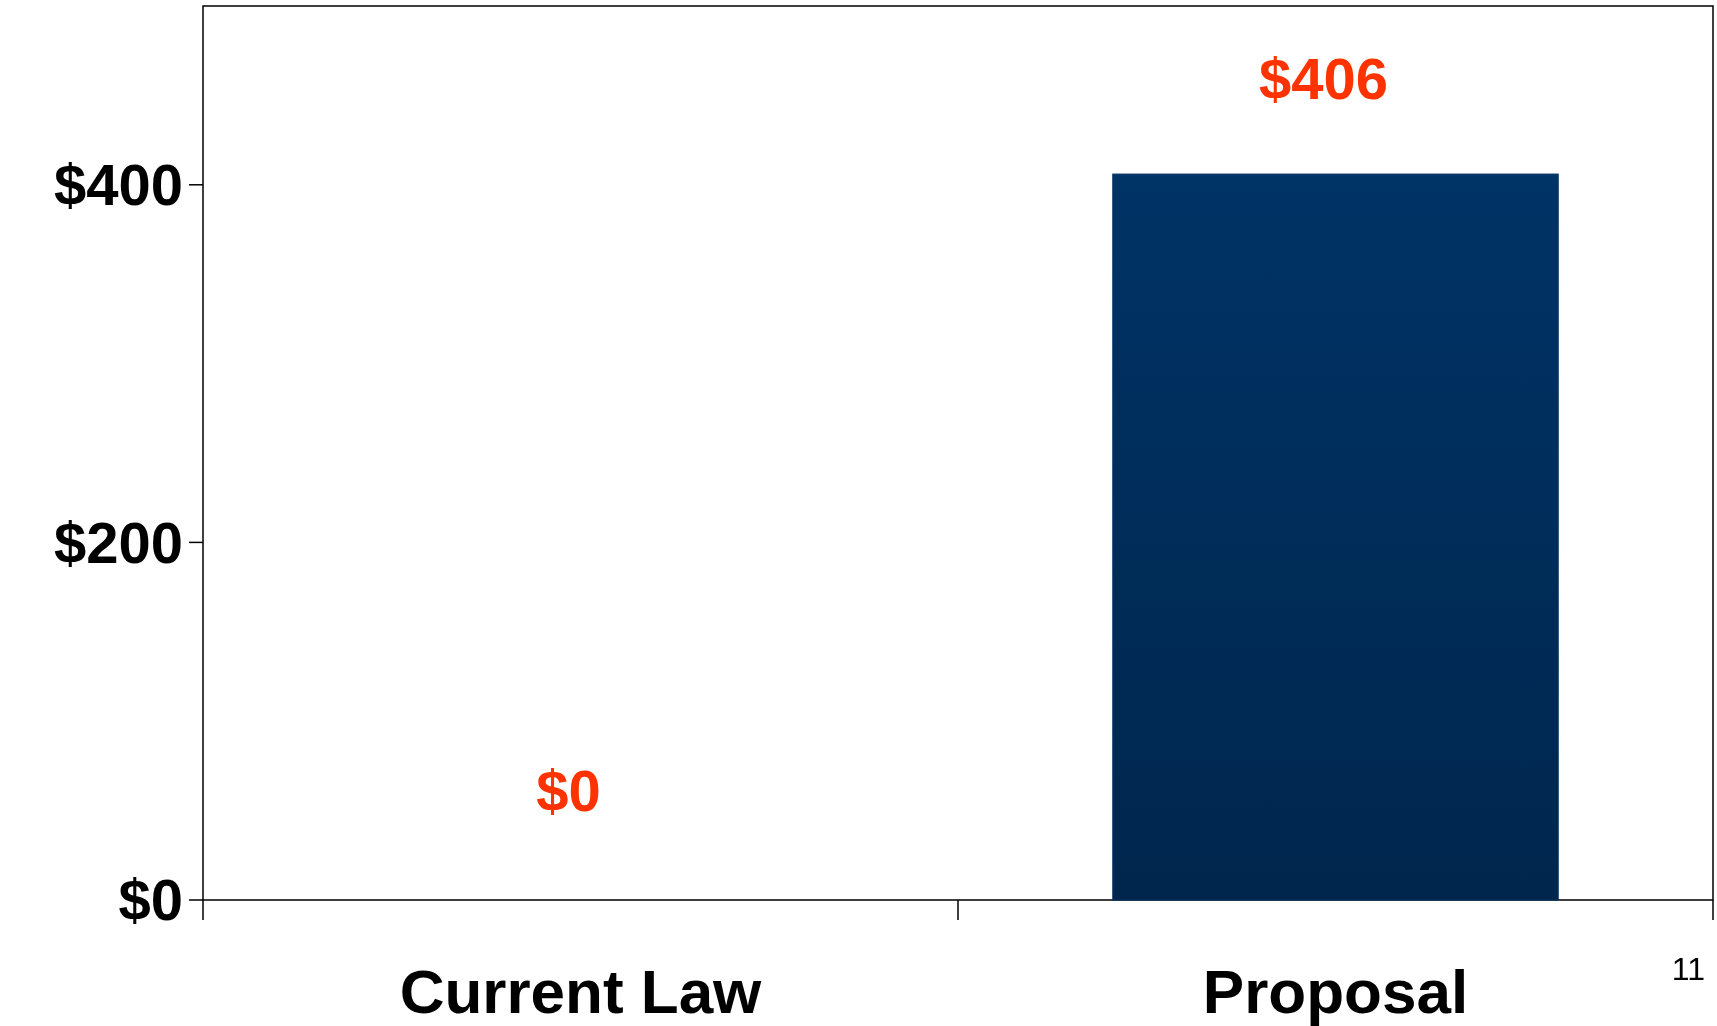 Image resolution: width=1717 pixels, height=1026 pixels. I want to click on y-tick-label: $400, so click(118, 185).